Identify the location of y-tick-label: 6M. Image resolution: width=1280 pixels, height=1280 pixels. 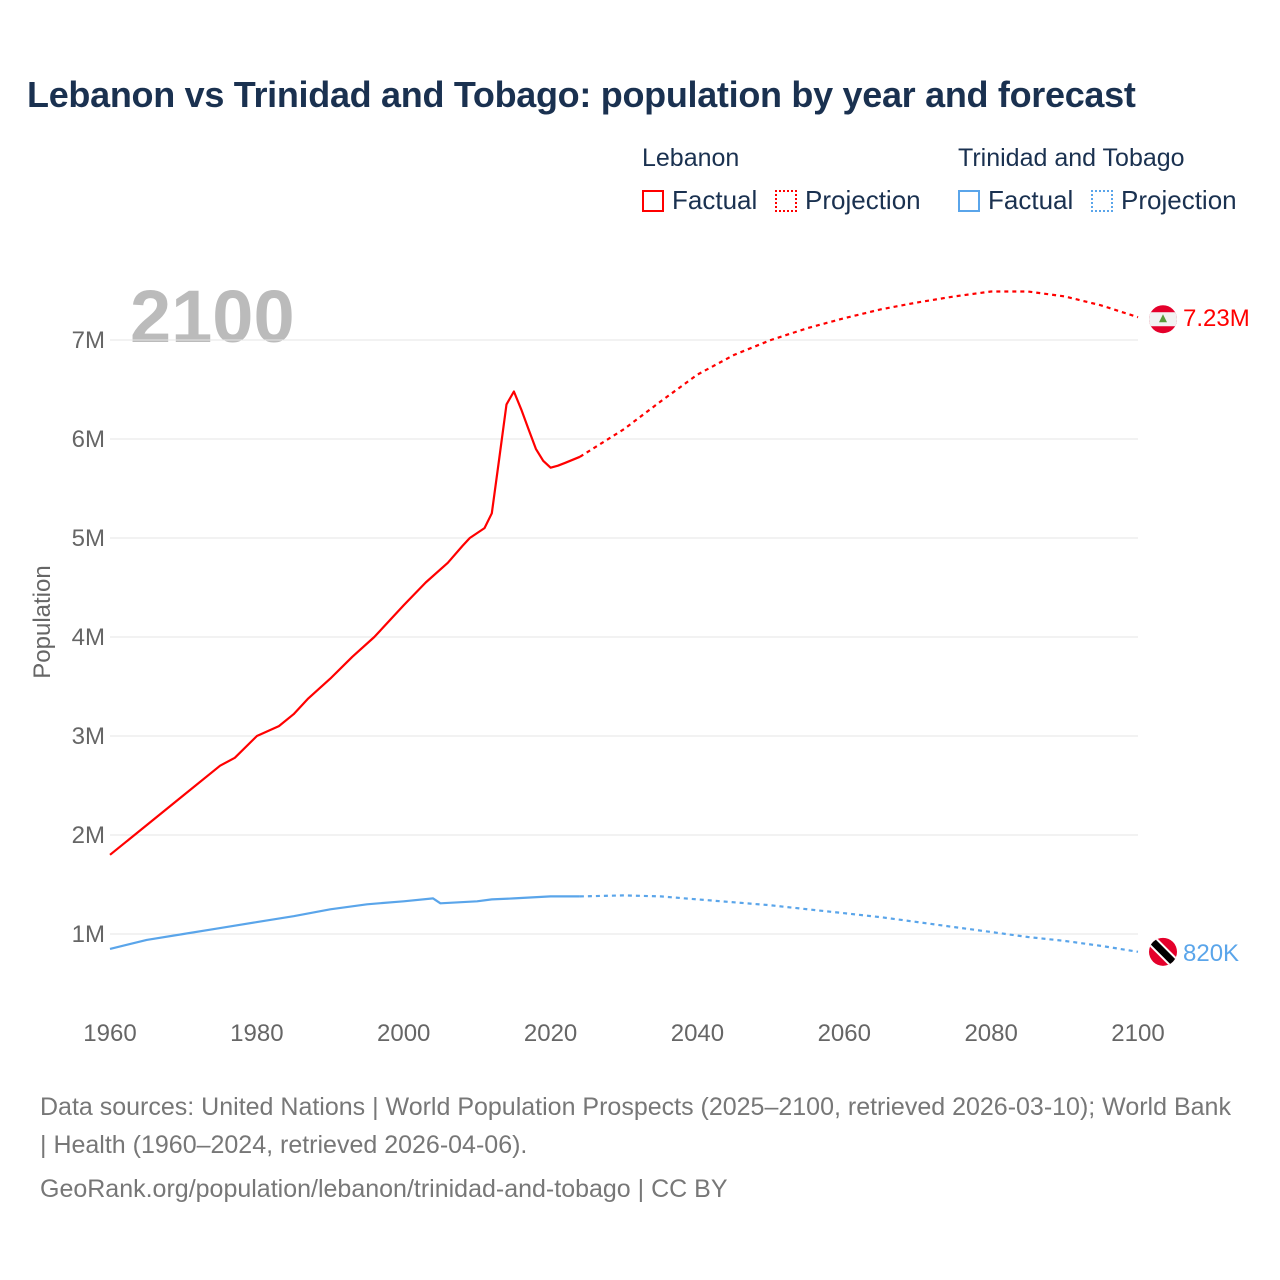
(88, 439).